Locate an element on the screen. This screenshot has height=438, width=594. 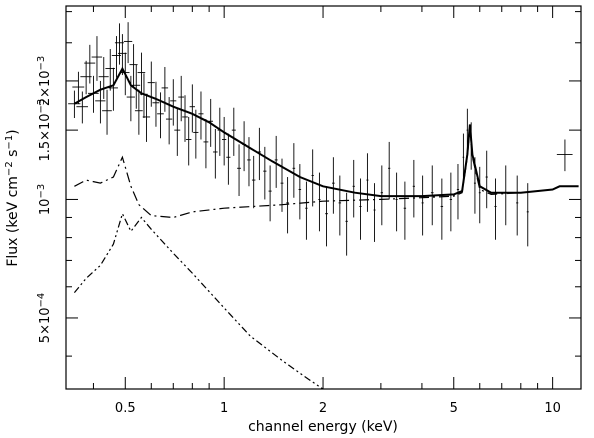
x-tick-label: 1 is located at coordinates (224, 408).